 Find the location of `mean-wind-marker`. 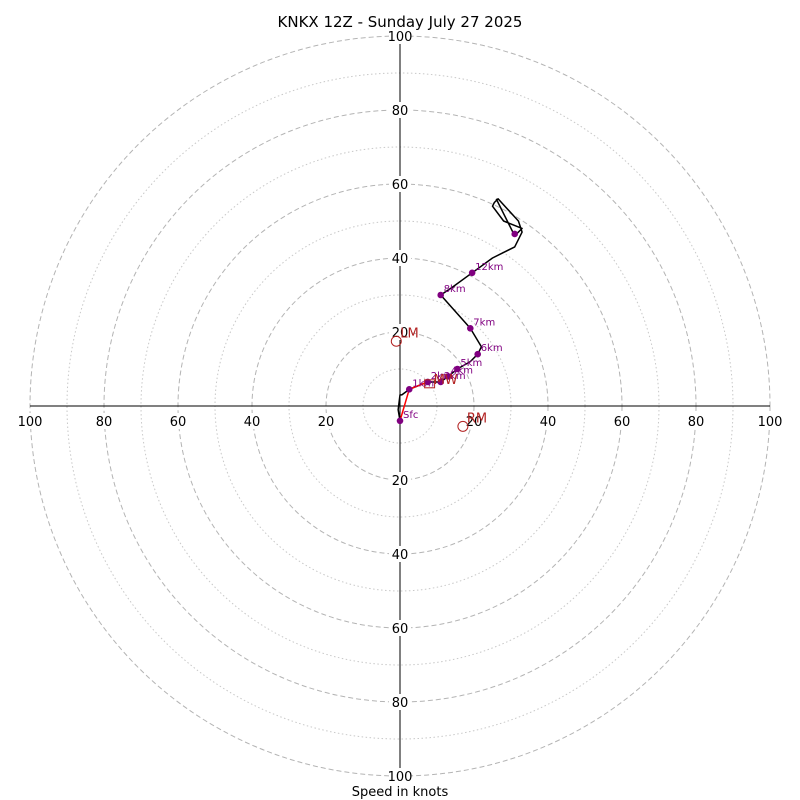

mean-wind-marker is located at coordinates (430, 384).